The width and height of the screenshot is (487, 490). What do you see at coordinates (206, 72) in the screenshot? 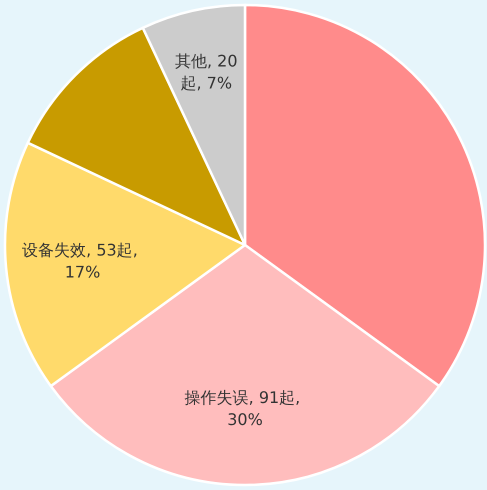
I see `slice-label: 其他, 20起, 7%` at bounding box center [206, 72].